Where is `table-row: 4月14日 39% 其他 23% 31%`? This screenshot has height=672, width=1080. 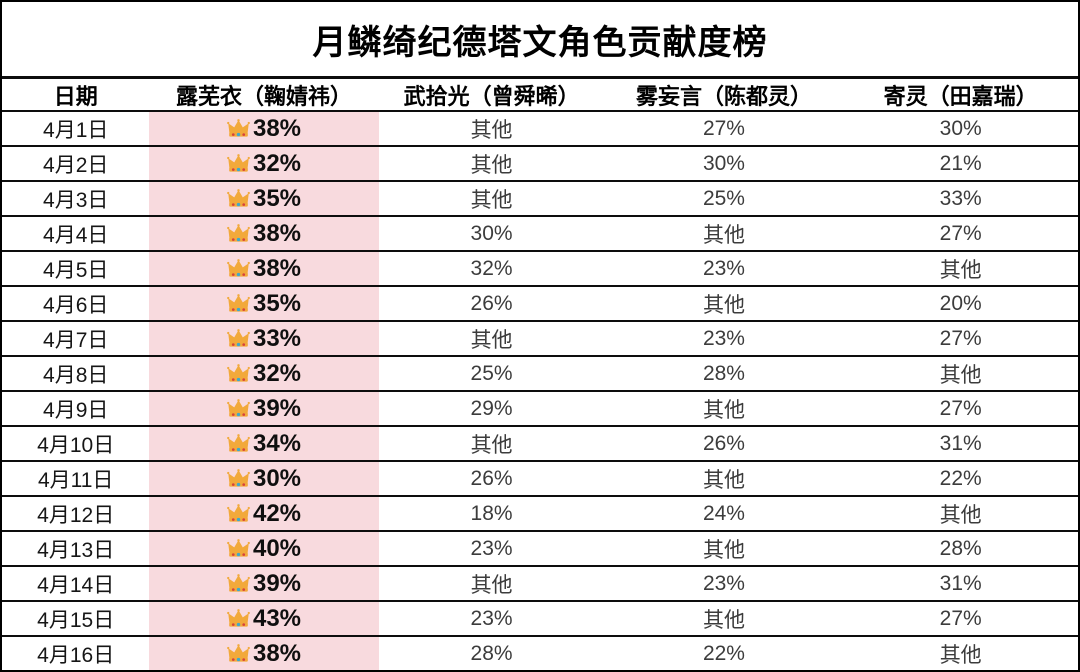 table-row: 4月14日 39% 其他 23% 31% is located at coordinates (540, 584).